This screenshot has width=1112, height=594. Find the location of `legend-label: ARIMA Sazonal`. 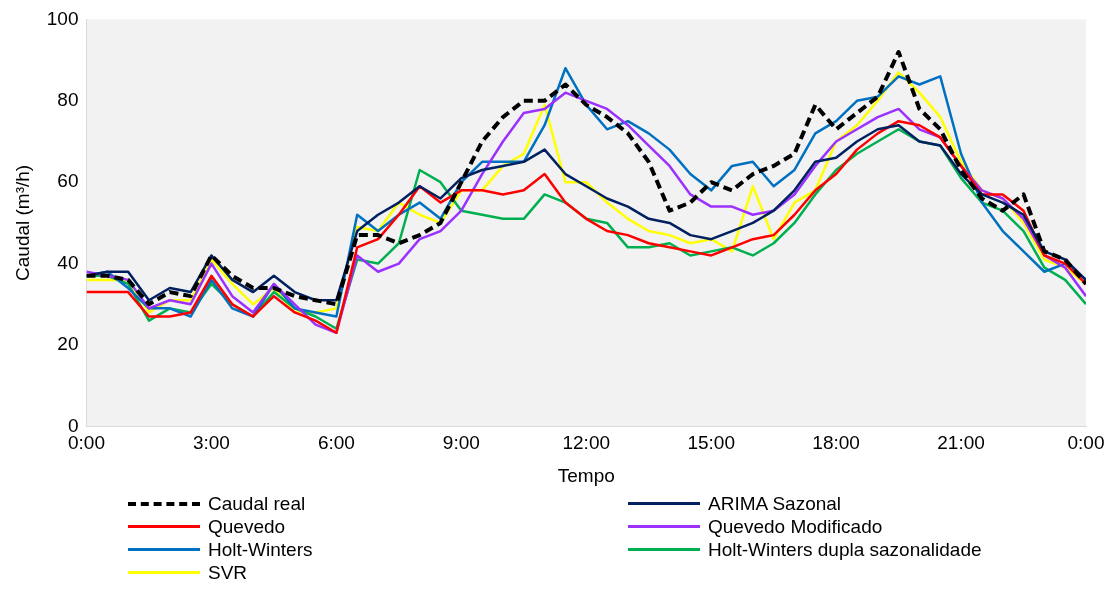

legend-label: ARIMA Sazonal is located at coordinates (775, 503).